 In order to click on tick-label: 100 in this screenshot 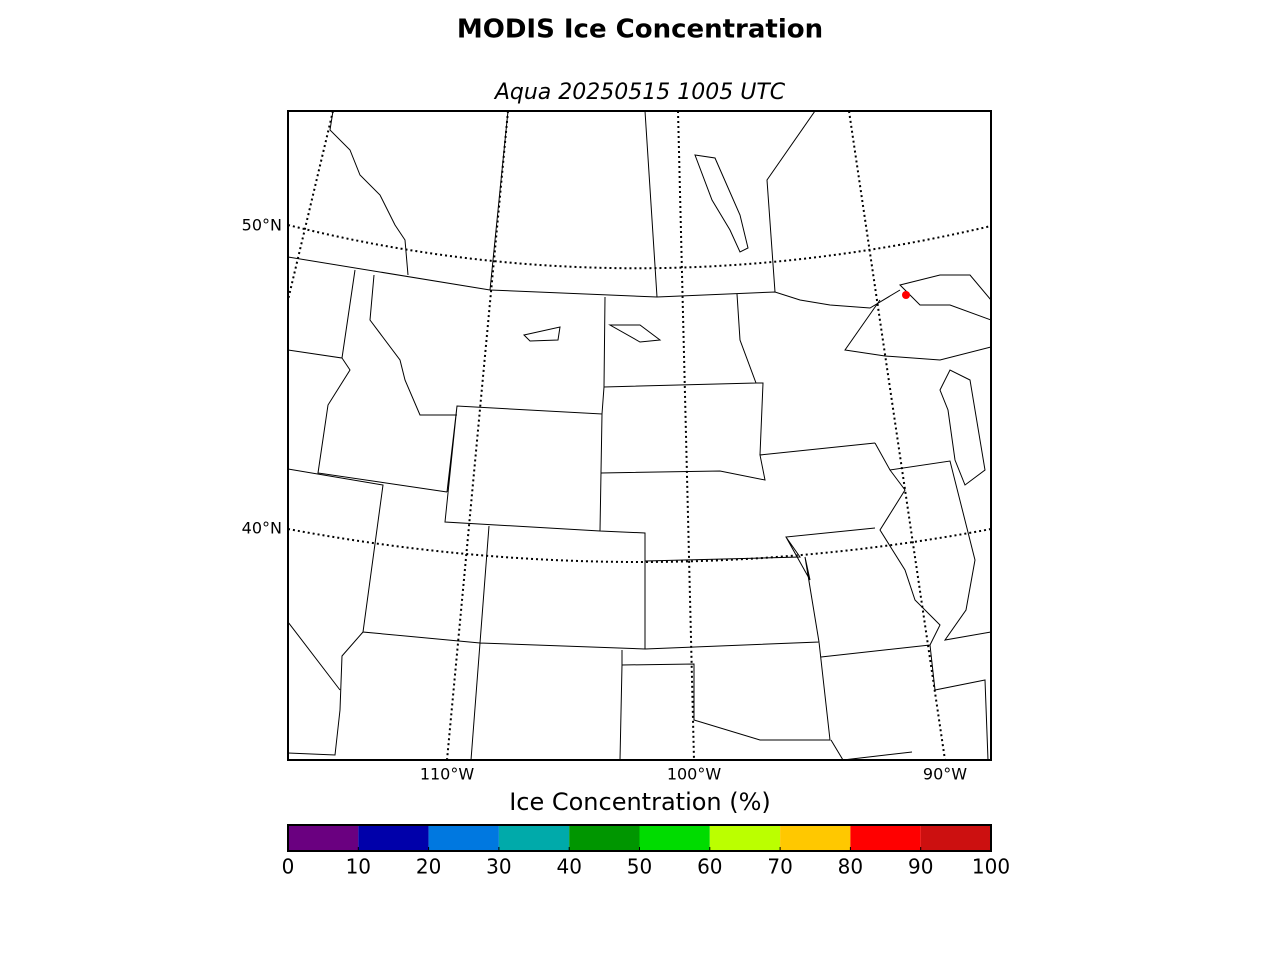, I will do `click(991, 867)`.